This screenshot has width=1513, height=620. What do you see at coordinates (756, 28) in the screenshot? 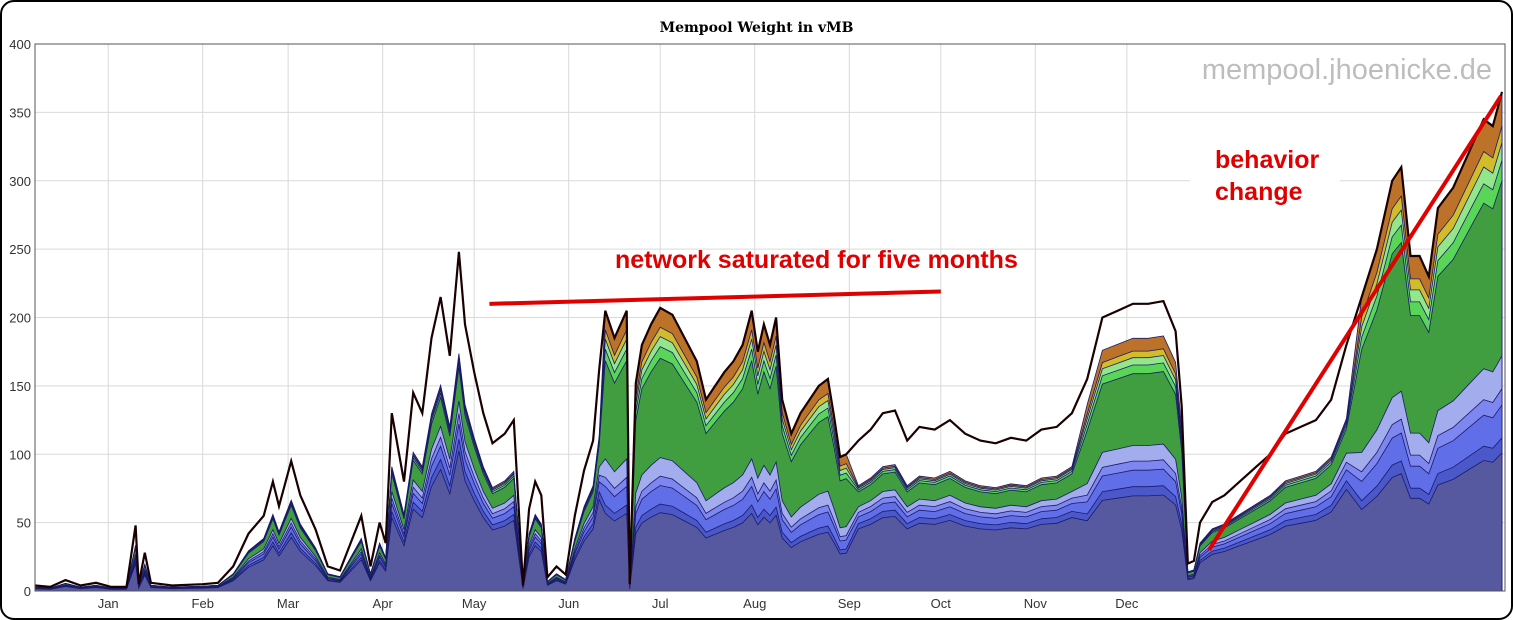
I see `chart-title: Mempool Weight in vMB` at bounding box center [756, 28].